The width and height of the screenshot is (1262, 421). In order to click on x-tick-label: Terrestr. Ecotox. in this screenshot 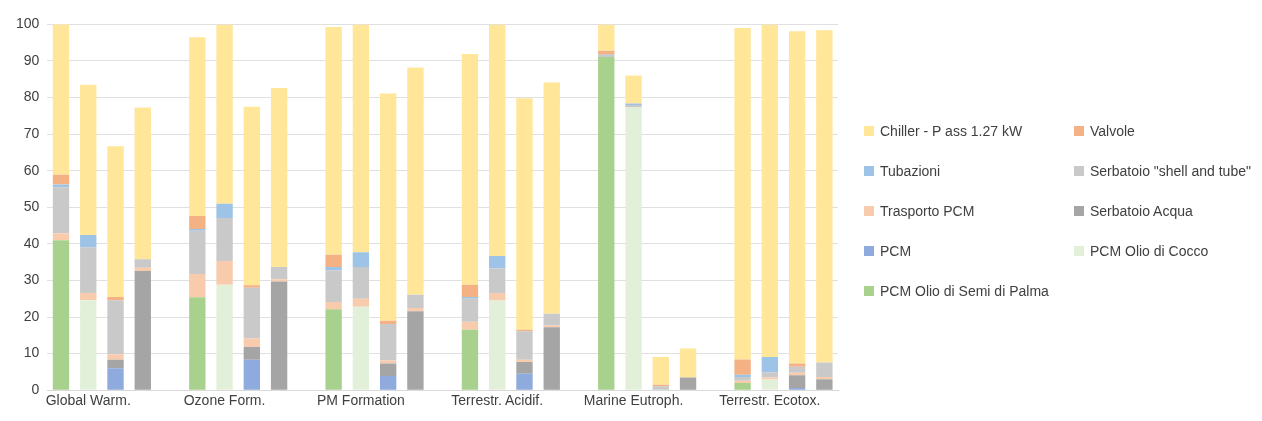, I will do `click(770, 400)`.